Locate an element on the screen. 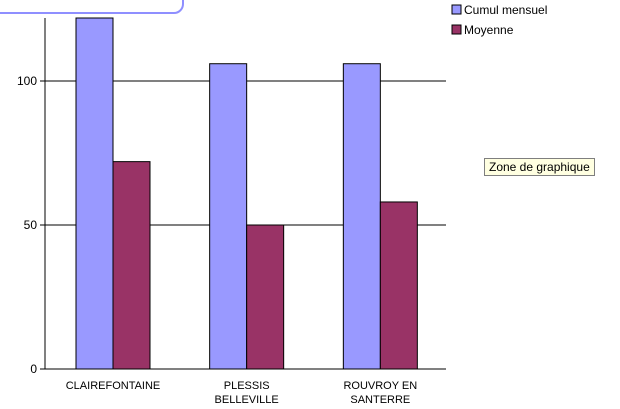 Image resolution: width=620 pixels, height=409 pixels. legend-label: Cumul mensuel is located at coordinates (505, 10).